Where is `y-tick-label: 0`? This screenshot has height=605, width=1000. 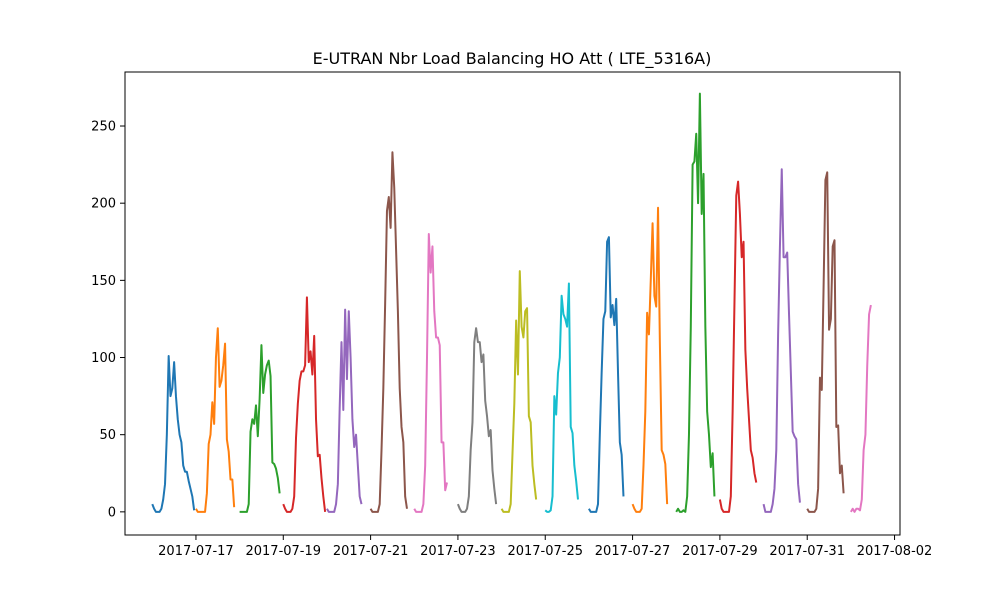 y-tick-label: 0 is located at coordinates (112, 512).